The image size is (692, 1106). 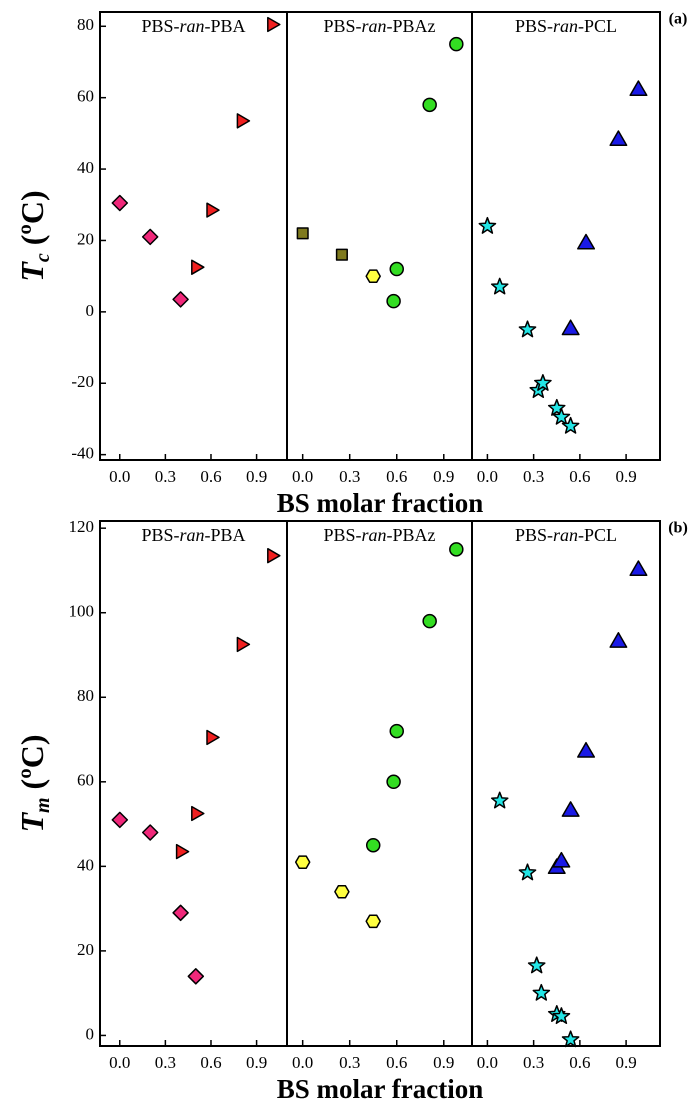 What do you see at coordinates (82, 611) in the screenshot?
I see `y-tick-label: 100` at bounding box center [82, 611].